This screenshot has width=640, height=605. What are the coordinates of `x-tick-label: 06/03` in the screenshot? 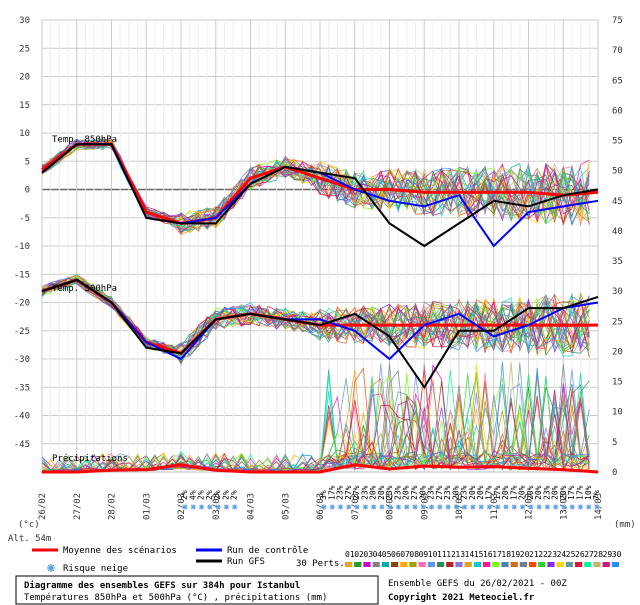 It's located at (321, 506).